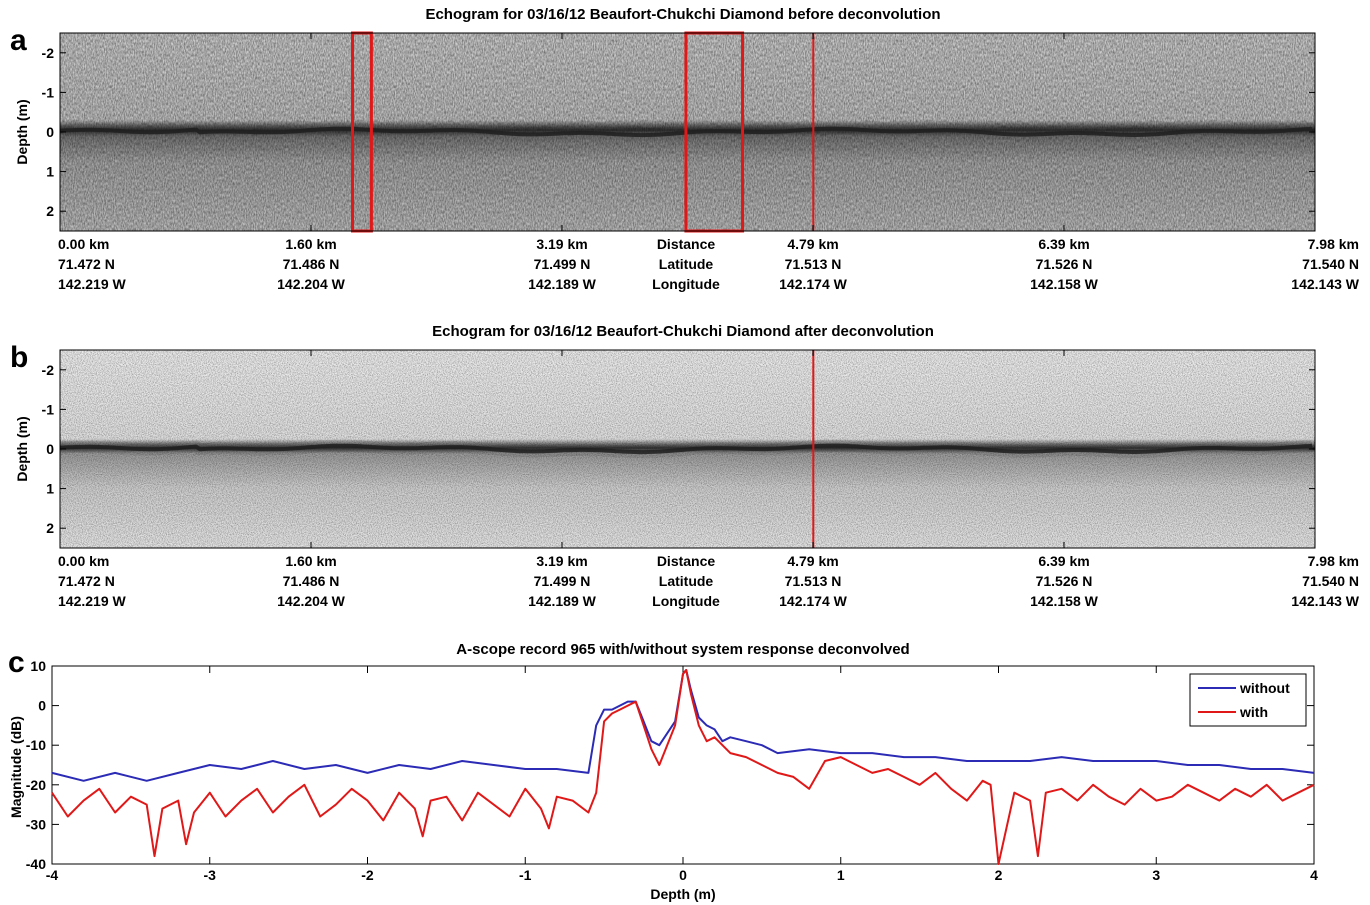 This screenshot has height=905, width=1370. Describe the element at coordinates (1156, 875) in the screenshot. I see `x-tick-label: 3` at that location.